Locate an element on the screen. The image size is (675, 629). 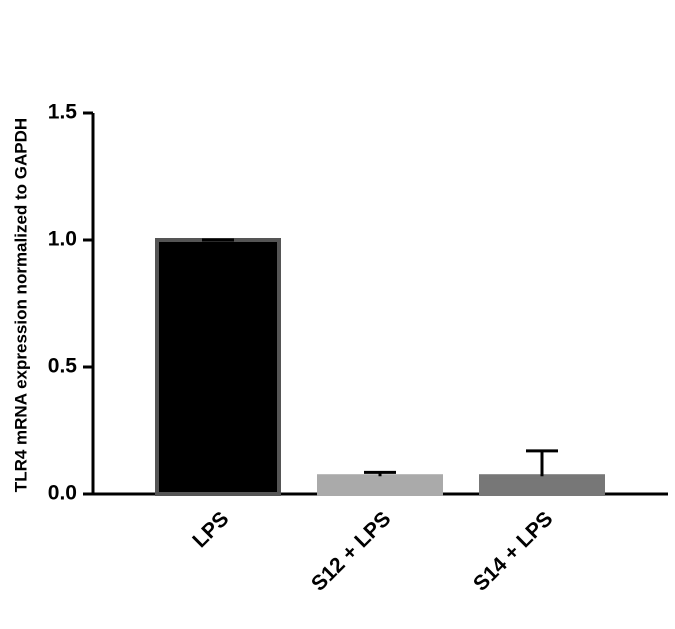
y-tick-label: 0.5 is located at coordinates (63, 366).